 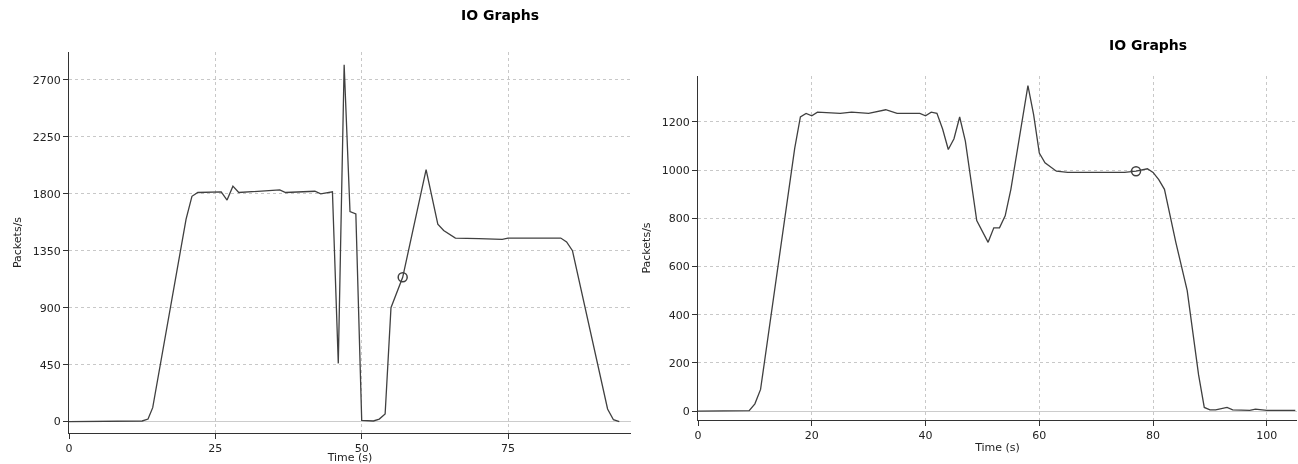 I want to click on y-tick-label: 1350, so click(x=46, y=251).